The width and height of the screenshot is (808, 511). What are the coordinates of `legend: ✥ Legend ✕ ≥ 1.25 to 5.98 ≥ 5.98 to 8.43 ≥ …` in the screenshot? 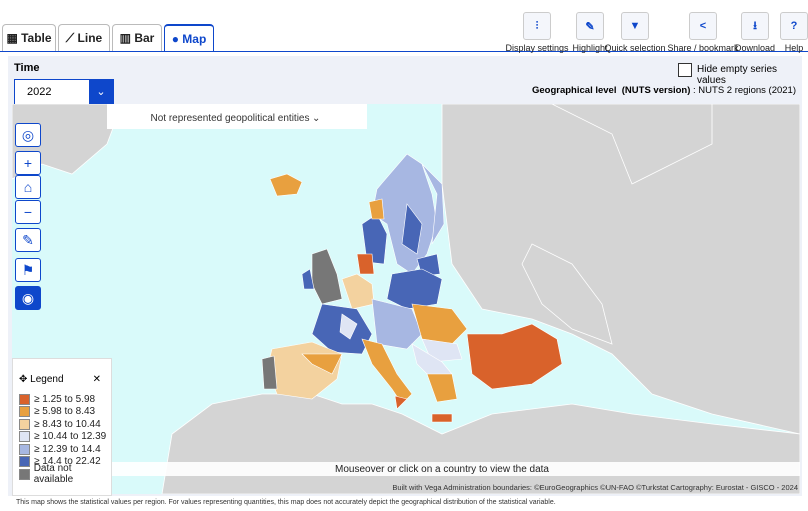 It's located at (62, 427).